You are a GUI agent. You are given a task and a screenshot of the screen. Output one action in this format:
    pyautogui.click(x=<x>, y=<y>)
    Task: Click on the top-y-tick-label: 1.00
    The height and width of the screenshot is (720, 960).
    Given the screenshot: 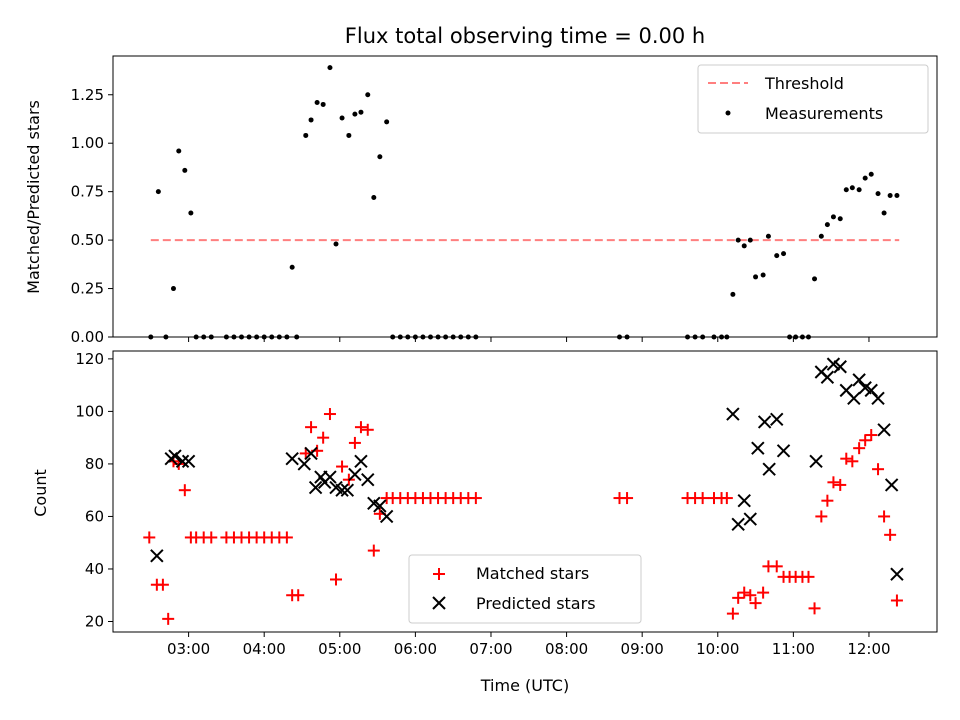 What is the action you would take?
    pyautogui.click(x=87, y=143)
    